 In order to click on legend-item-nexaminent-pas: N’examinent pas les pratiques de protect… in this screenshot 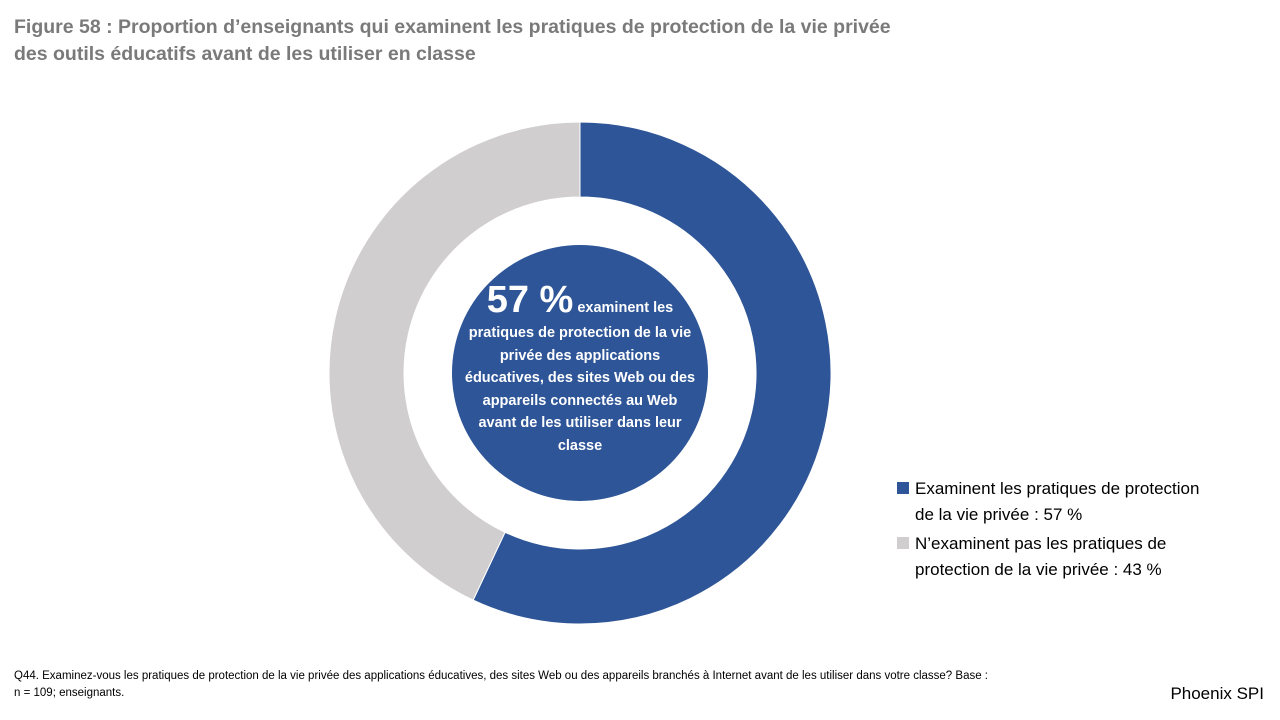, I will do `click(1062, 557)`.